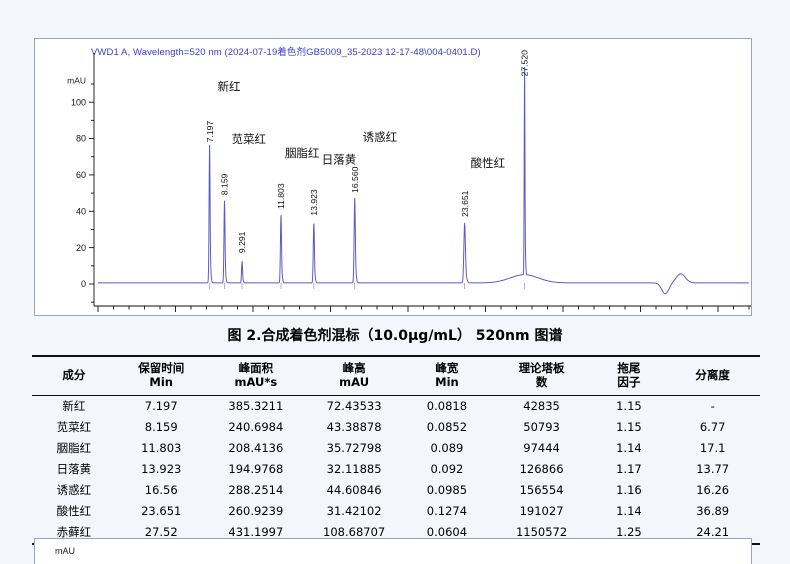 The width and height of the screenshot is (790, 564). I want to click on x-axis-tick-label: 5, so click(175, 314).